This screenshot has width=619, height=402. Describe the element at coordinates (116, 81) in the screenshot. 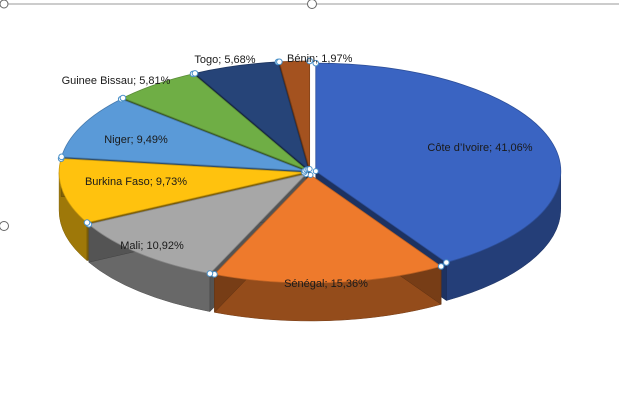

I see `data-label-guinee-bissau: Guinee Bissau; 5,81%` at that location.